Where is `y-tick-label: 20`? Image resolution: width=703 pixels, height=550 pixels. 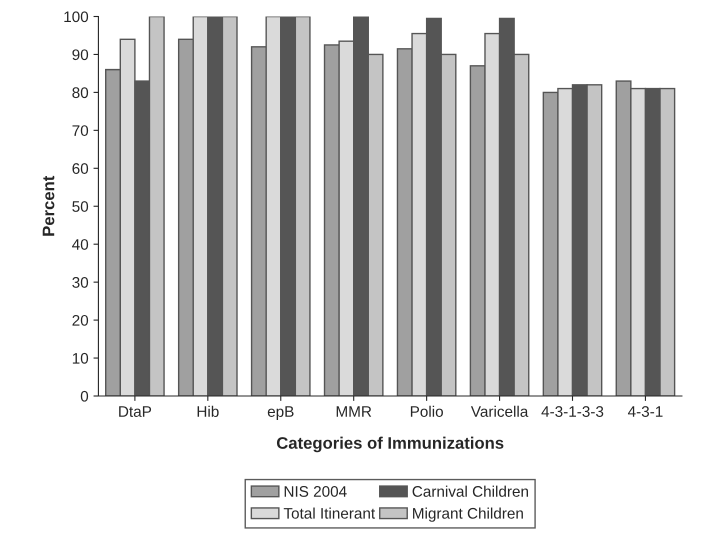 y-tick-label: 20 is located at coordinates (80, 320).